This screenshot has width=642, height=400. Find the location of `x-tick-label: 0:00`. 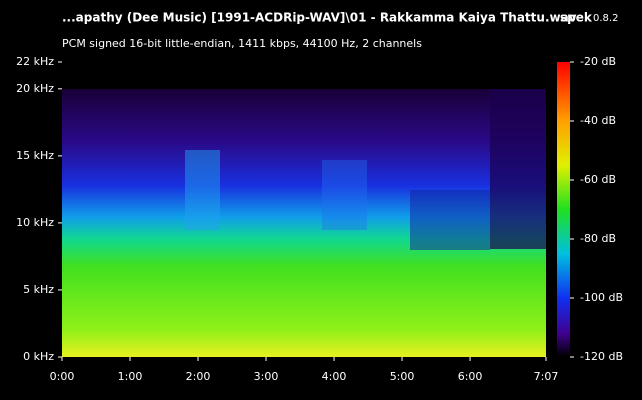

x-tick-label: 0:00 is located at coordinates (62, 376).